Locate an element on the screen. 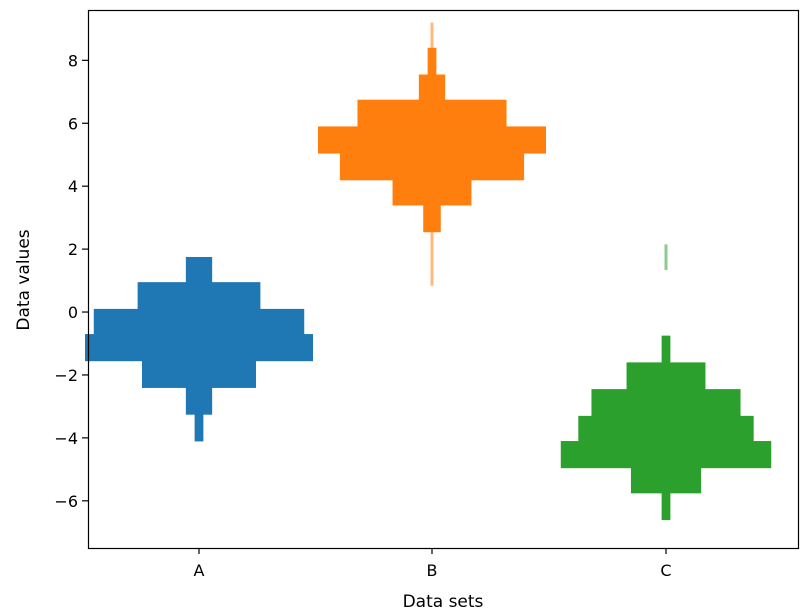  y-tick-label: 4 is located at coordinates (73, 186).